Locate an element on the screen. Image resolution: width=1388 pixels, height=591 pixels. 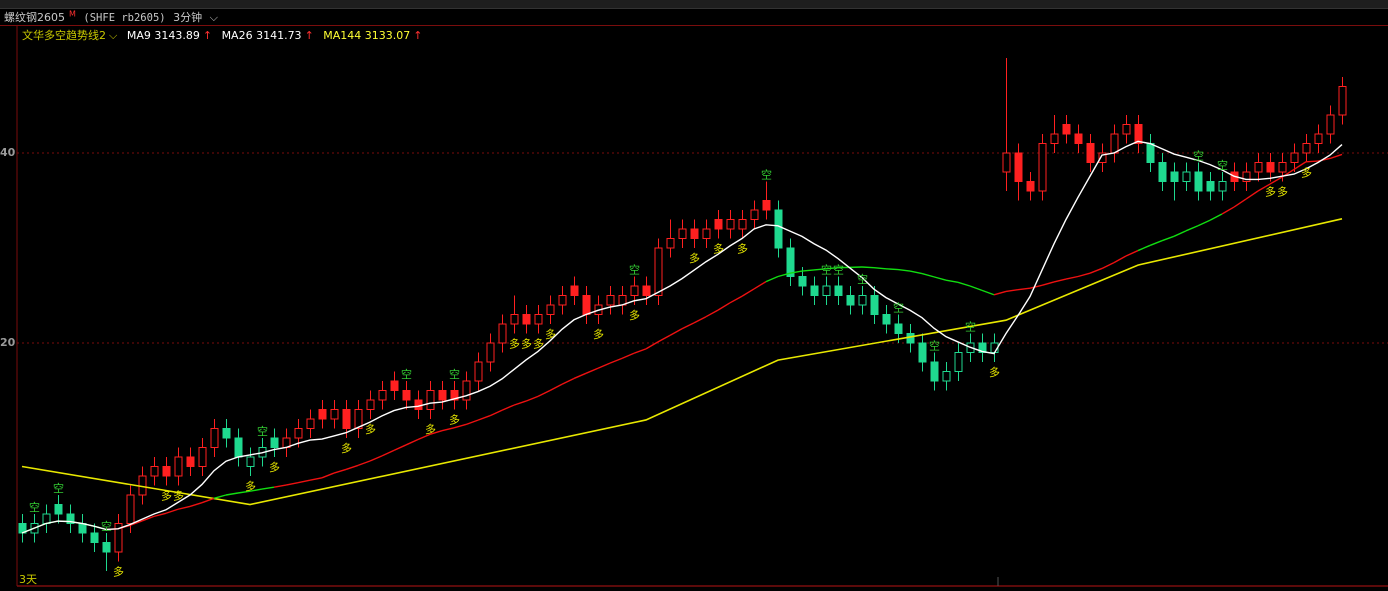
period-selector: 3分钟 ⌵ is located at coordinates (197, 17).